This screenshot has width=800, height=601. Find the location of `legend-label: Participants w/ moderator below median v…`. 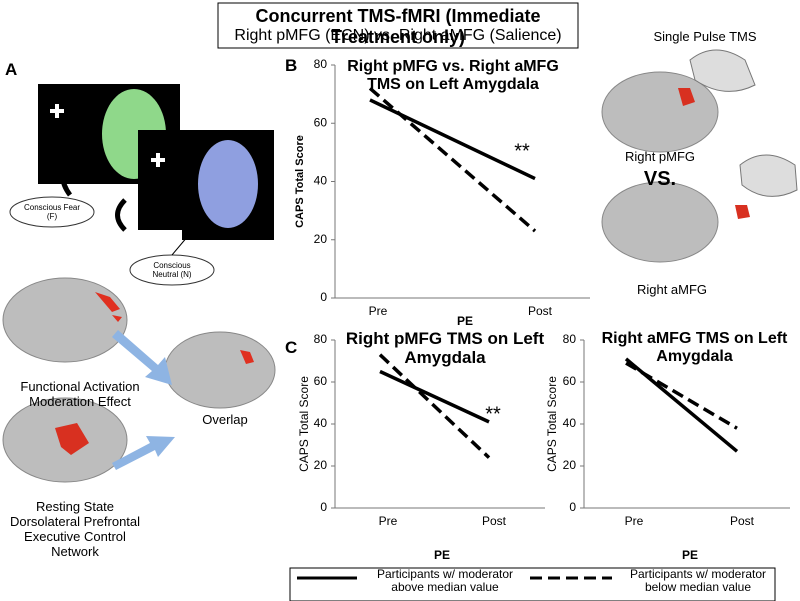

legend-label: Participants w/ moderator below median v… is located at coordinates (698, 581).